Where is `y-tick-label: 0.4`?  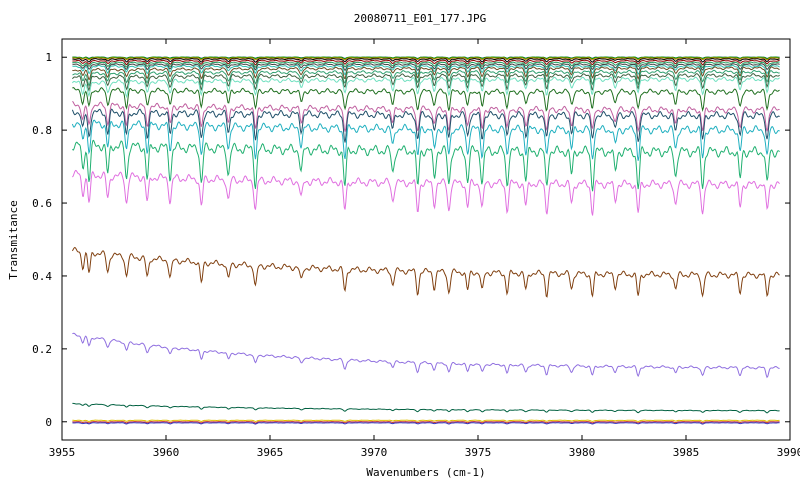 y-tick-label: 0.4 is located at coordinates (42, 276).